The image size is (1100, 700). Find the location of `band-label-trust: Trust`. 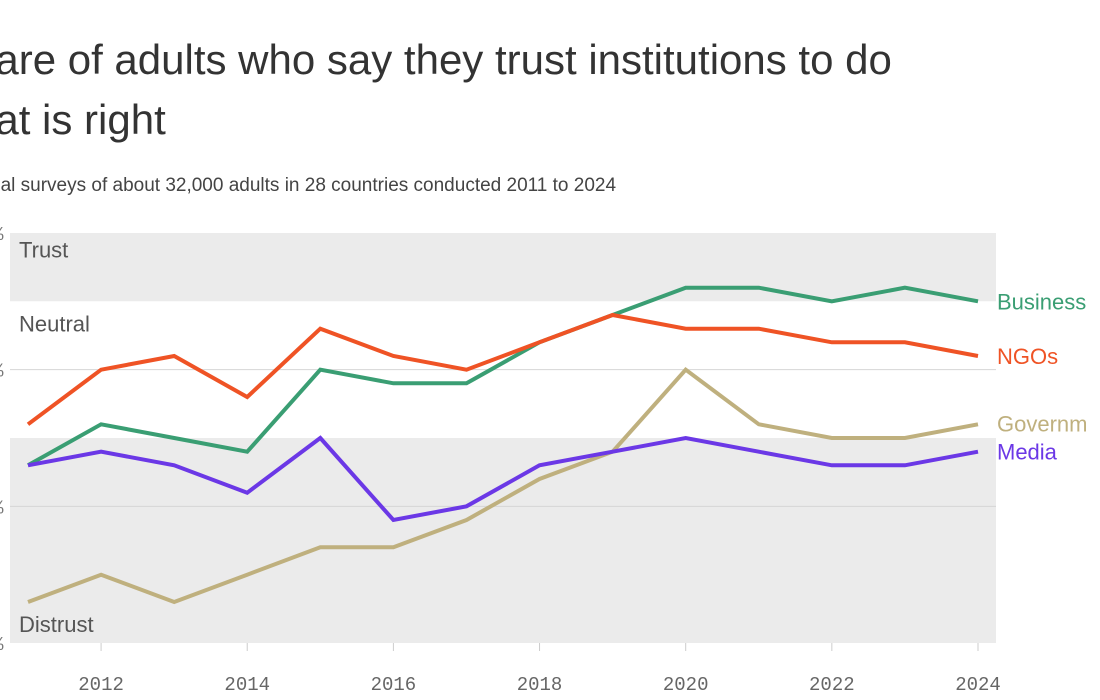

band-label-trust: Trust is located at coordinates (43, 250).